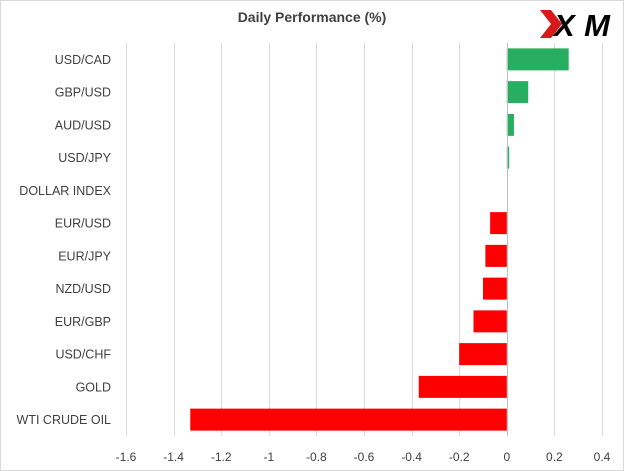 The height and width of the screenshot is (471, 624). I want to click on category-label-3: USD/JPY, so click(84, 158).